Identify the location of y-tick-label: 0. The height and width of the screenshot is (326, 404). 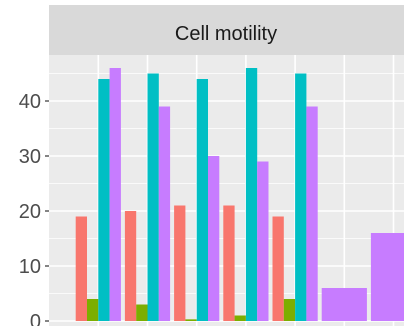
(35, 318).